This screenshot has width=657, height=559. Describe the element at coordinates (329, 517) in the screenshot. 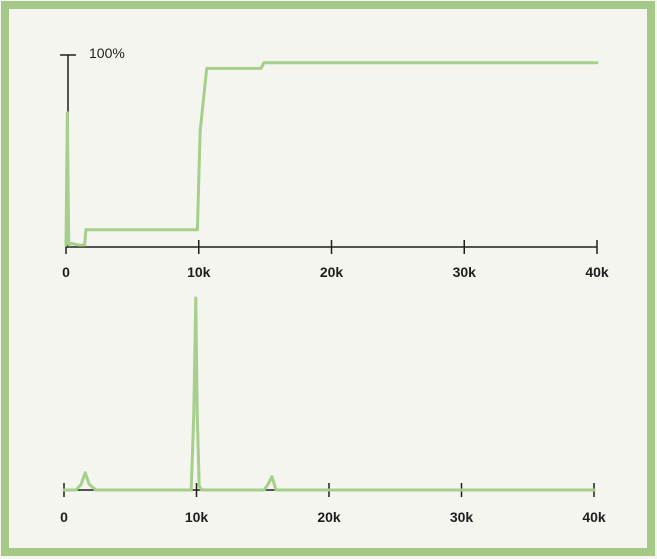

I see `bottom-x-tick-label: 20k` at that location.